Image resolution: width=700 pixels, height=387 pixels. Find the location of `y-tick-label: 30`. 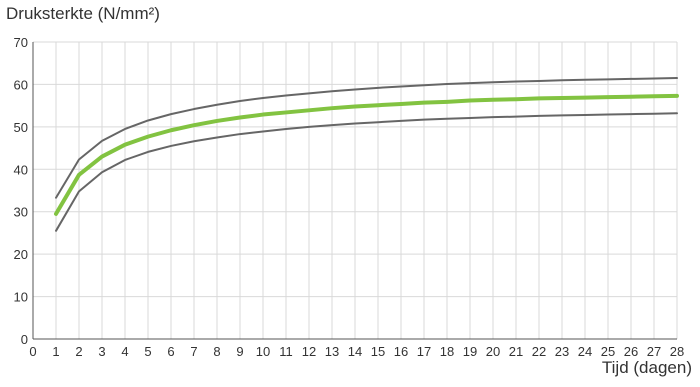

y-tick-label: 30 is located at coordinates (21, 212).